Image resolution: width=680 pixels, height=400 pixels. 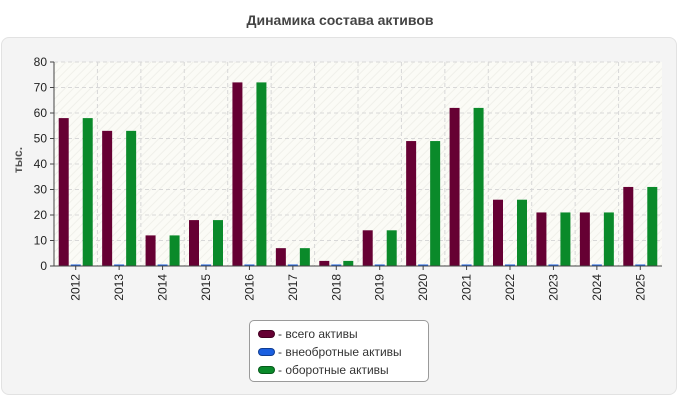 I want to click on y-tick-label: 70, so click(x=41, y=88).